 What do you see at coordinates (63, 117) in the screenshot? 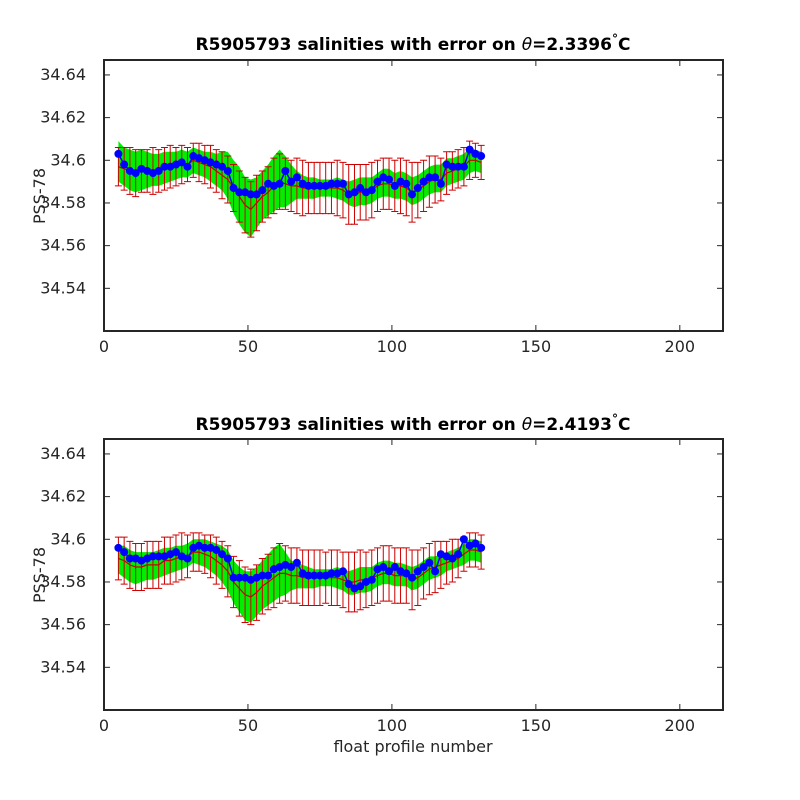
I see `top-y-tick-label: 34.62` at bounding box center [63, 117].